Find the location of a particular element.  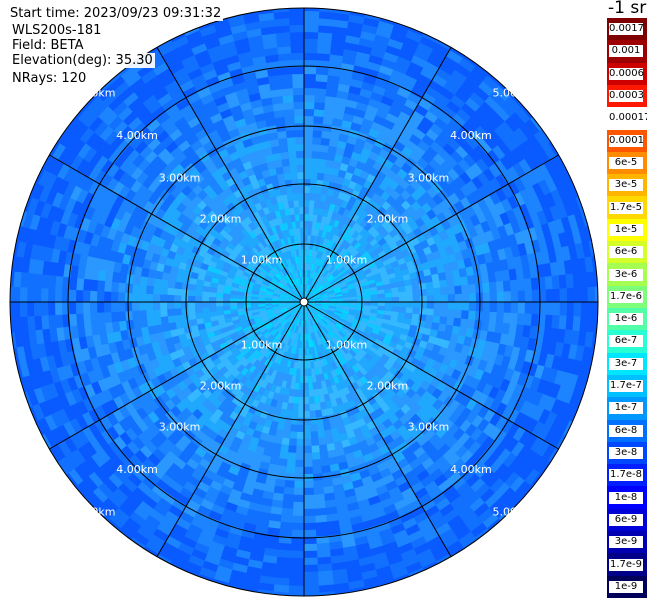

colorbar-label: 3e-5 is located at coordinates (626, 185).